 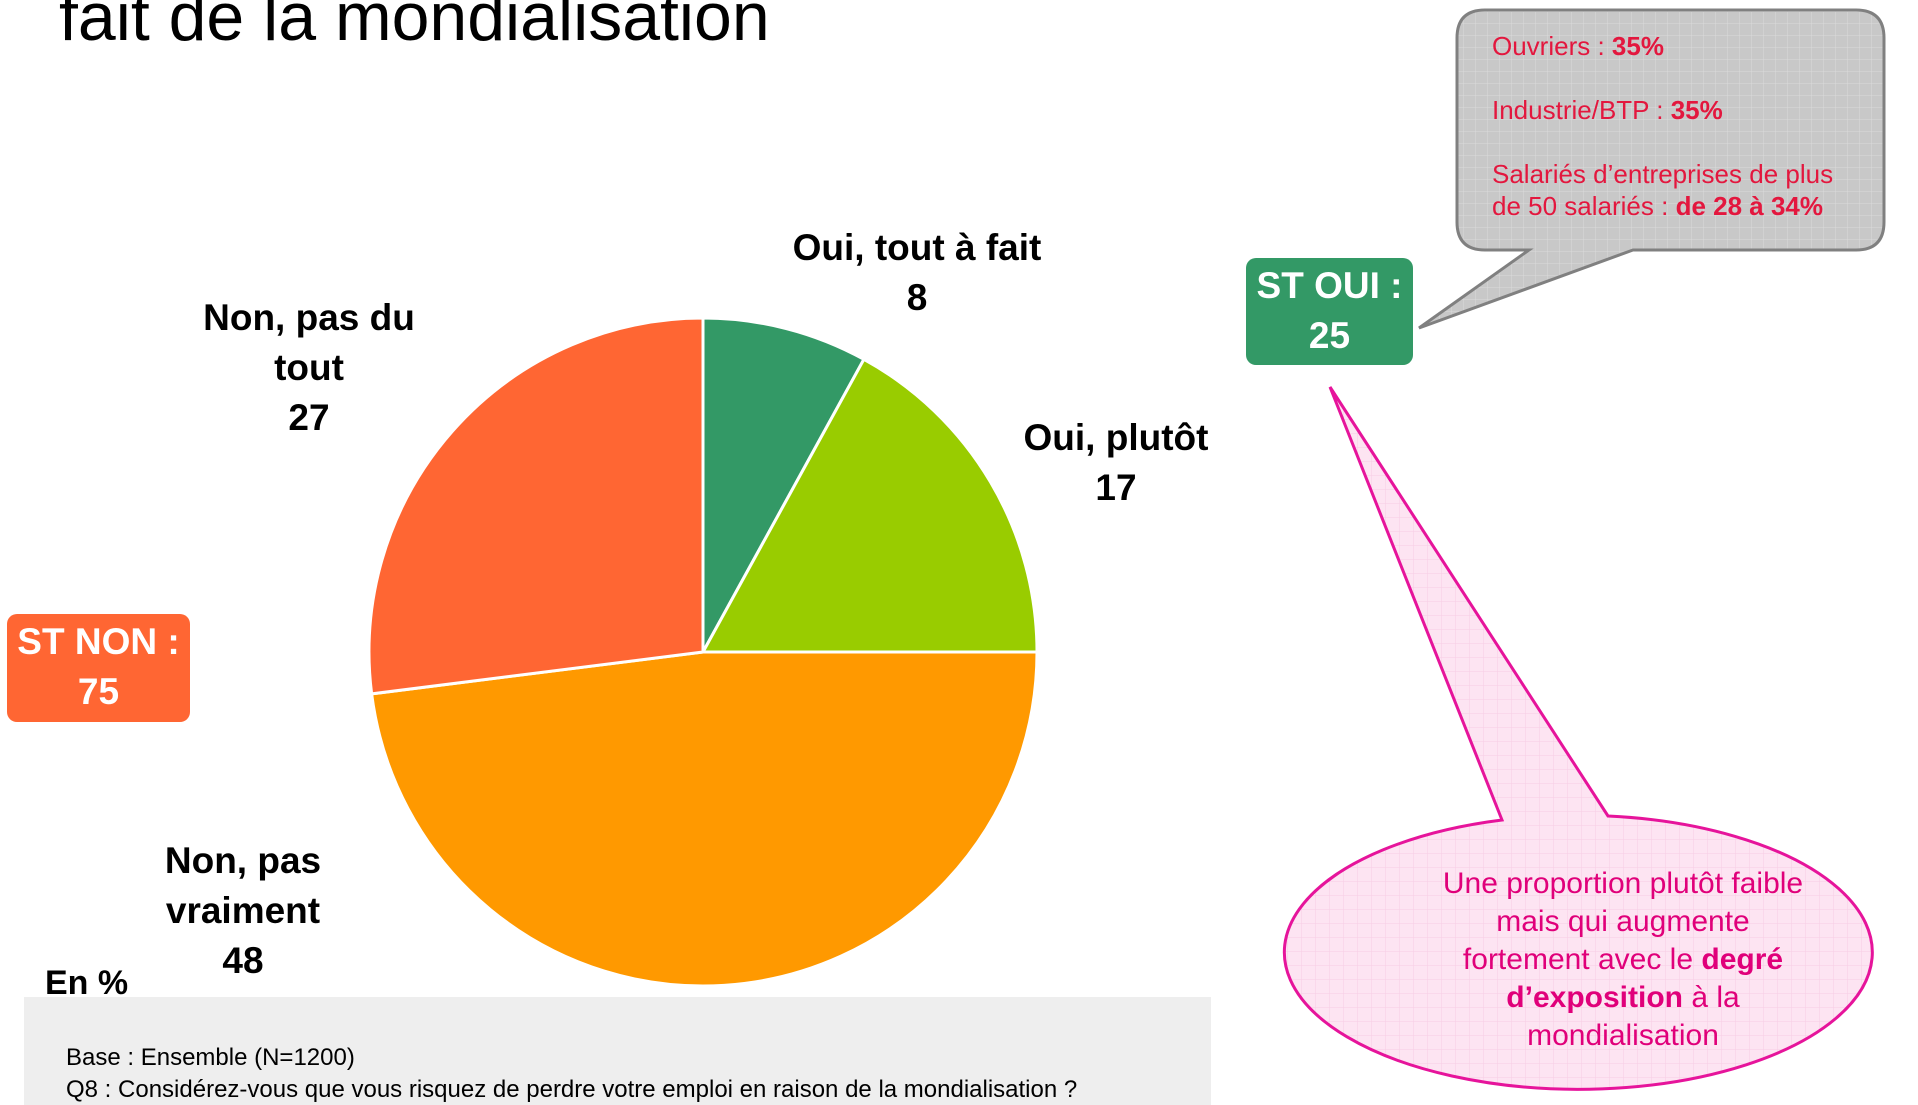 What do you see at coordinates (1552, 46) in the screenshot?
I see `text: Ouvriers :` at bounding box center [1552, 46].